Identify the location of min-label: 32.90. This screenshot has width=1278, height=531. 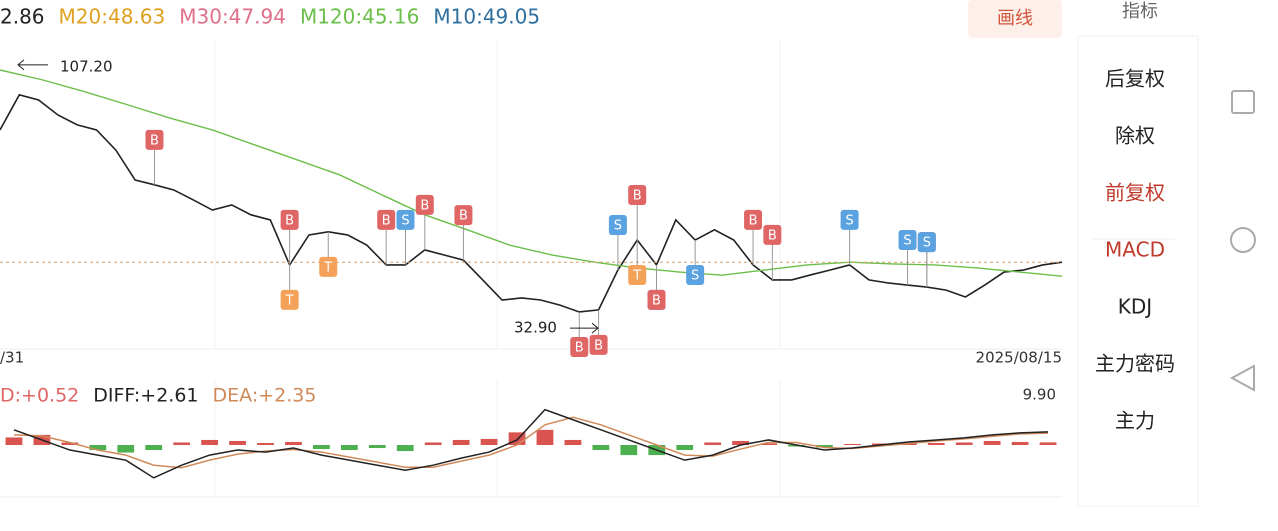
(535, 328).